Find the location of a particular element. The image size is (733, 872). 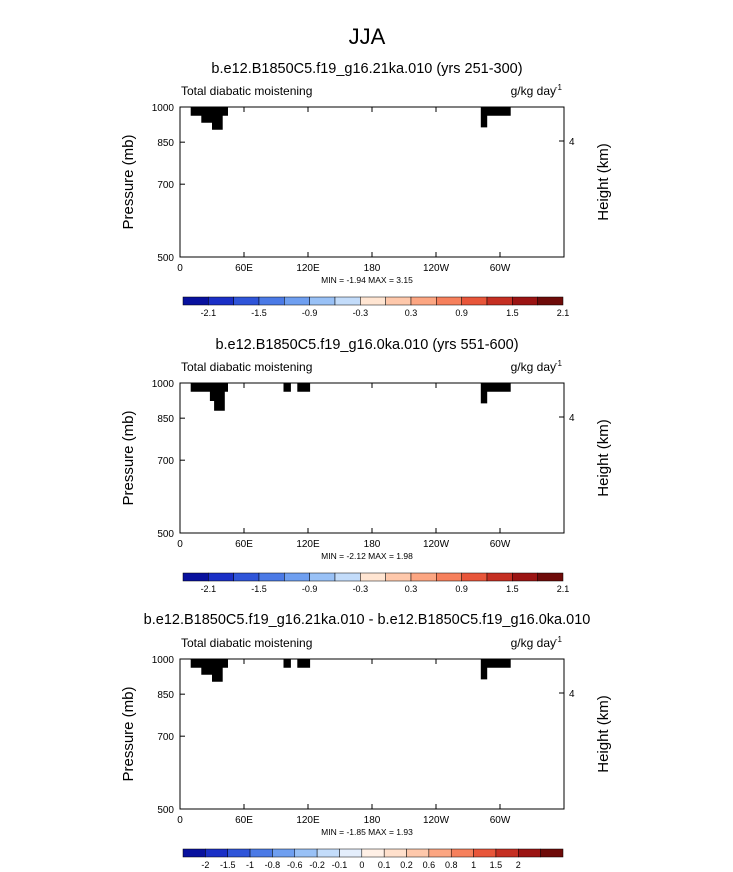

plot-frame is located at coordinates (372, 458).